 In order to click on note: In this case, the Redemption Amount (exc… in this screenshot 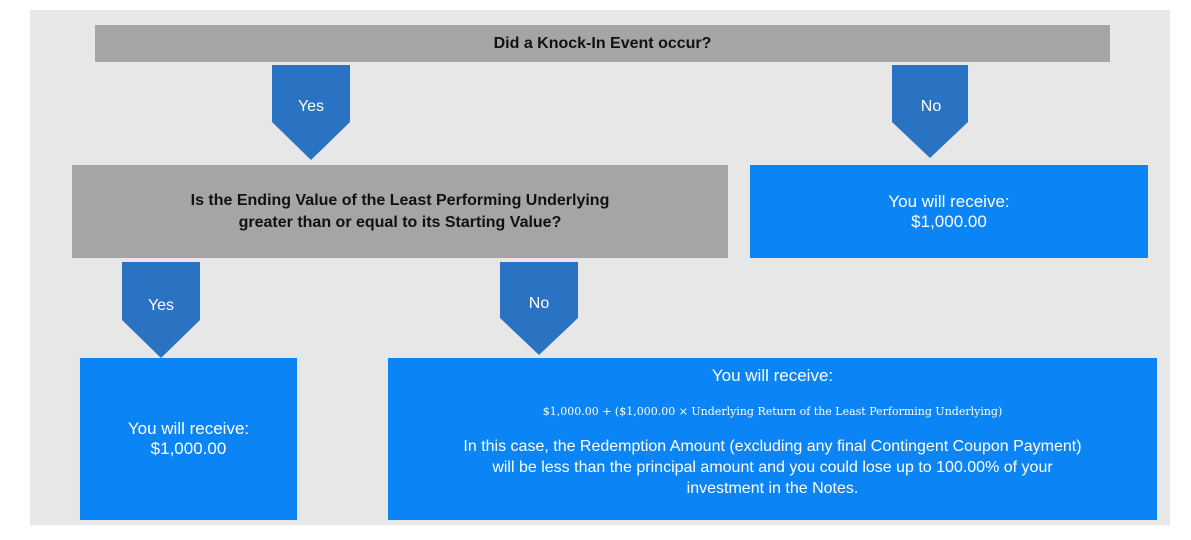, I will do `click(772, 467)`.